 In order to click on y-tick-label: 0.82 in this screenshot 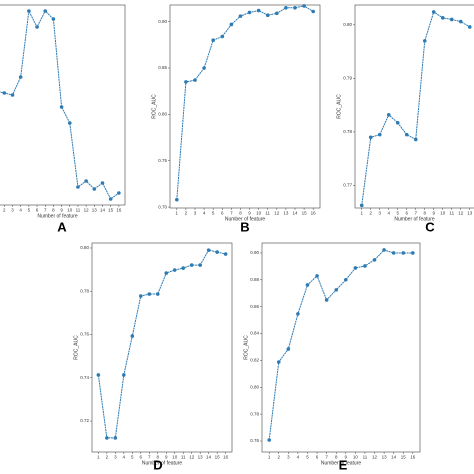, I will do `click(254, 360)`.